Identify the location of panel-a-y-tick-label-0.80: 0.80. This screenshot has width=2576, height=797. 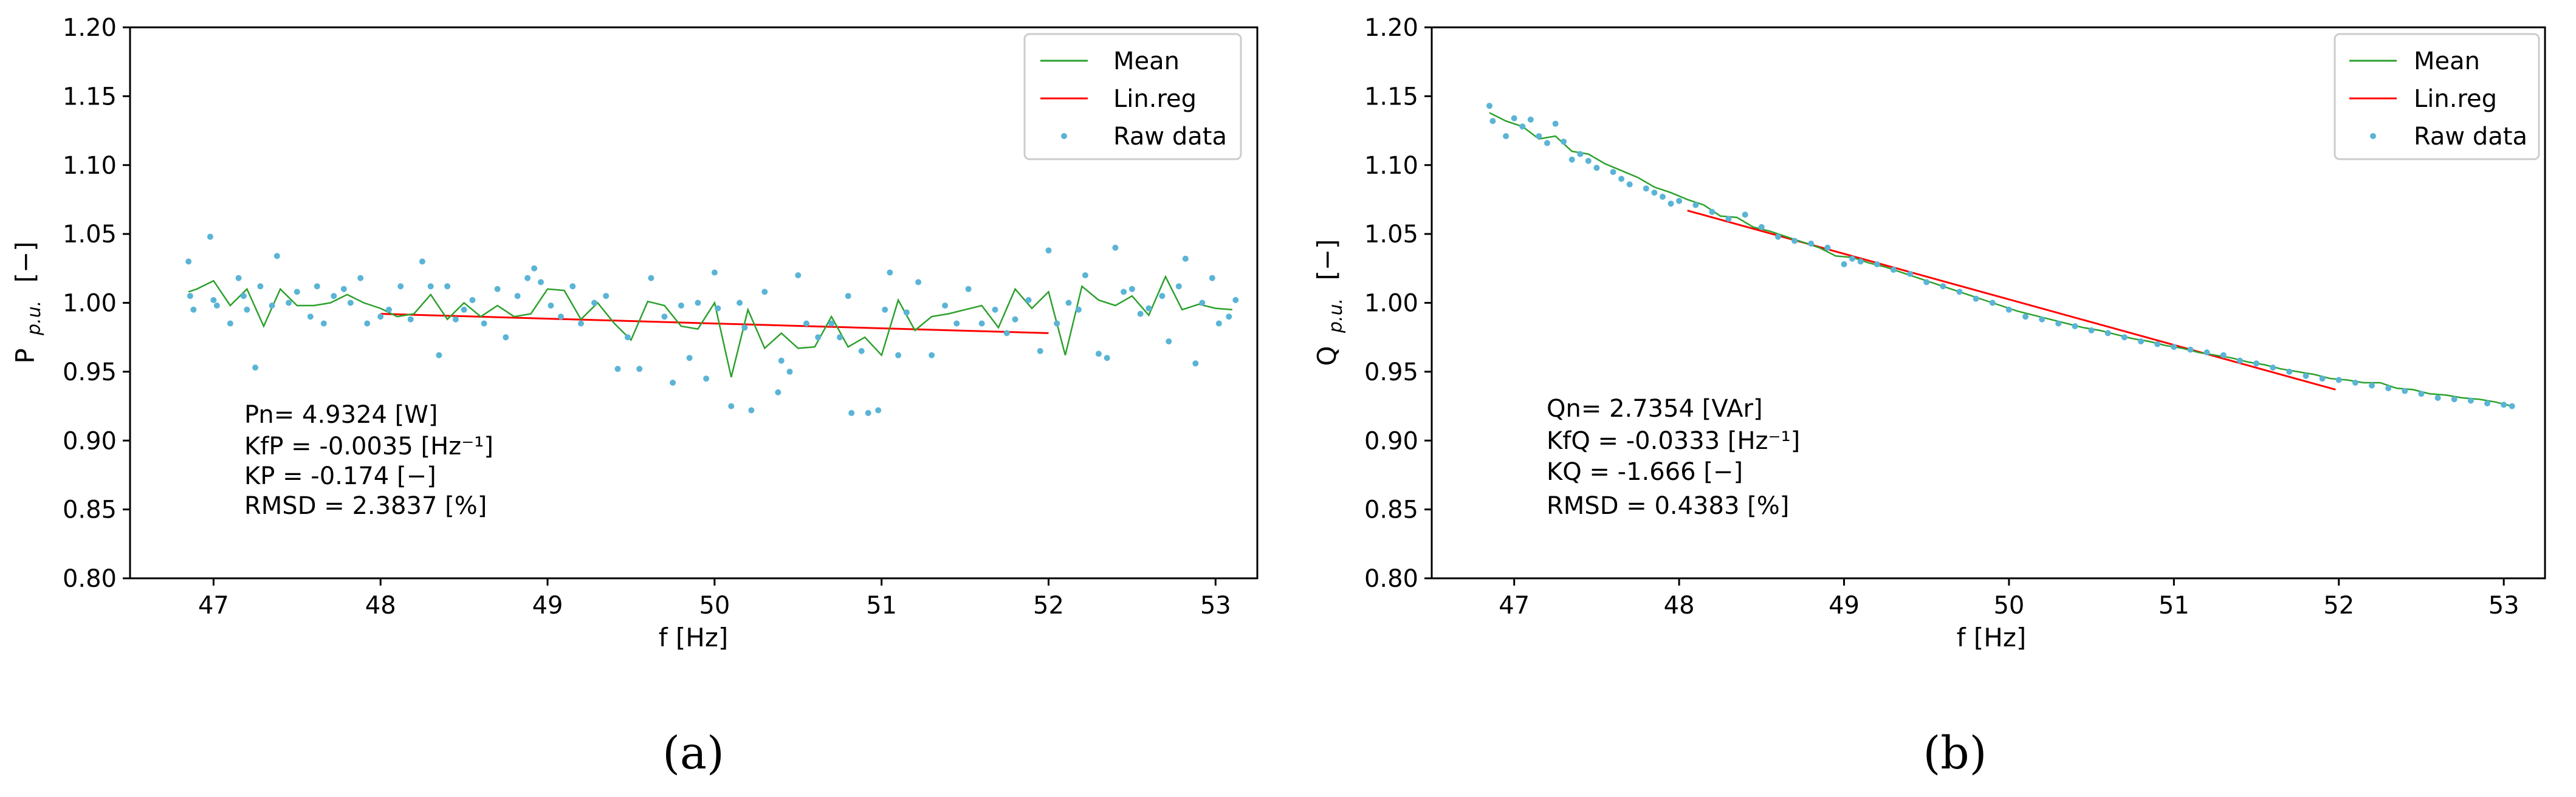
(90, 579).